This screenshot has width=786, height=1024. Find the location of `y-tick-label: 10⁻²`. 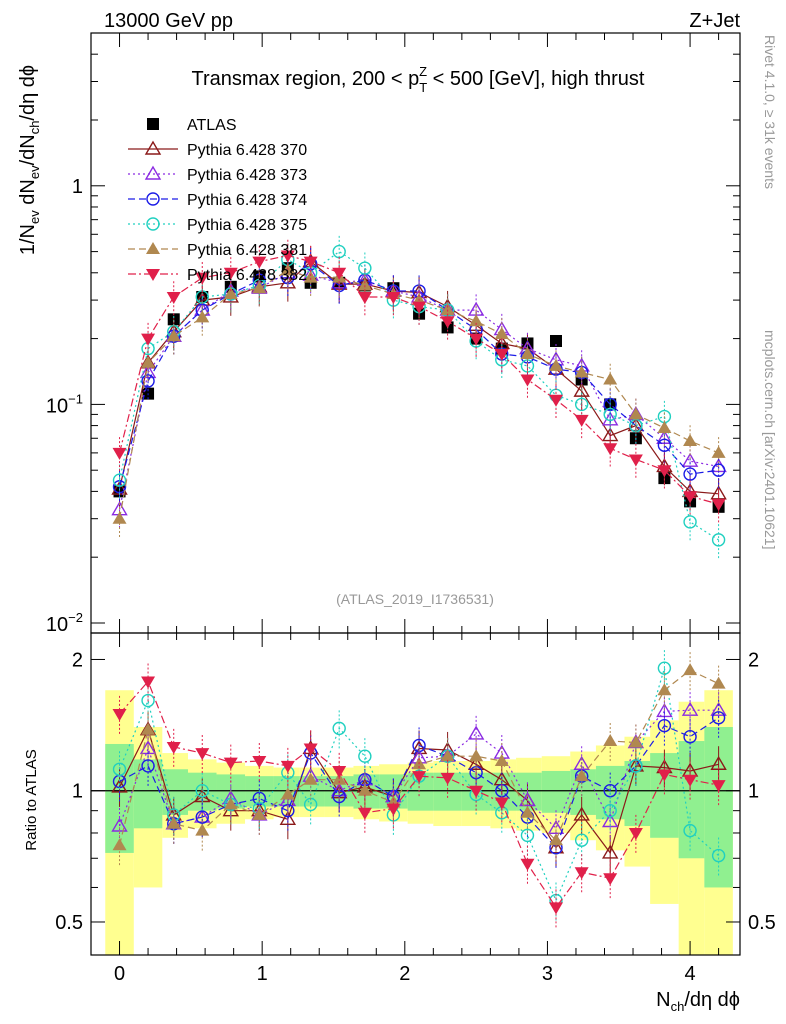

y-tick-label: 10⁻² is located at coordinates (64, 623).